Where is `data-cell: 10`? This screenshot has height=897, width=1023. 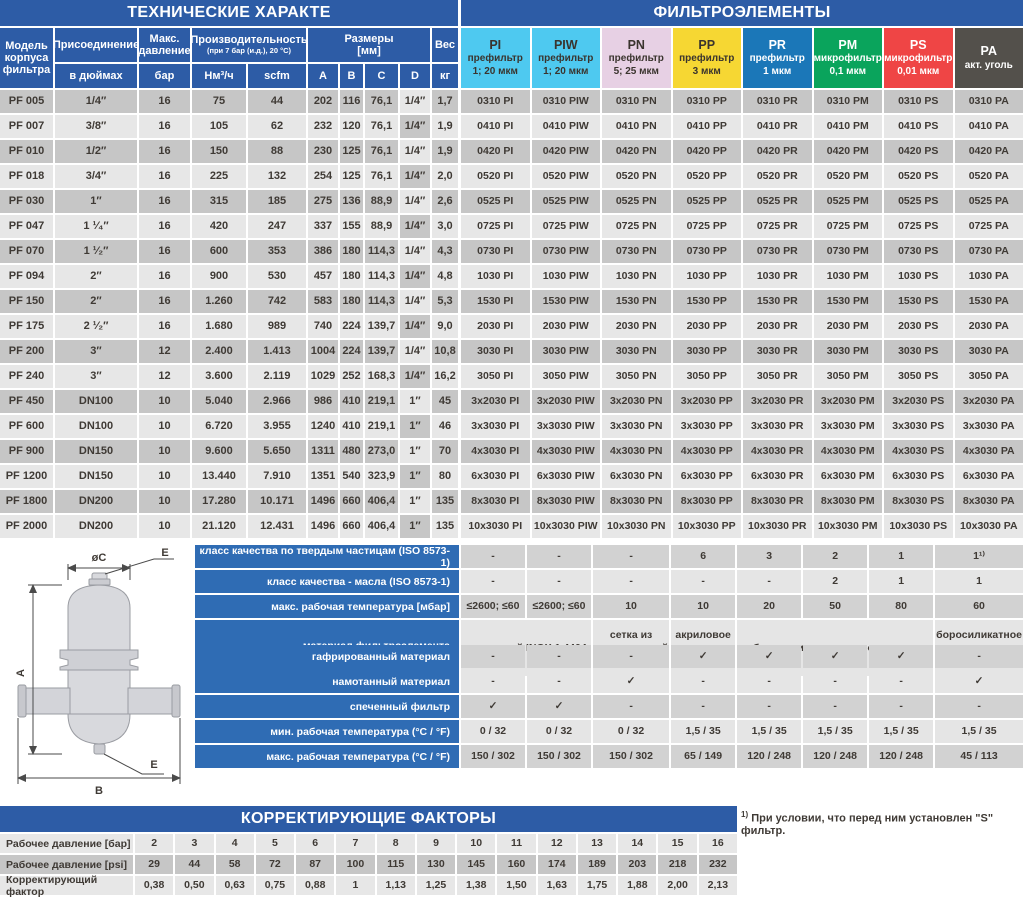 data-cell: 10 is located at coordinates (164, 451).